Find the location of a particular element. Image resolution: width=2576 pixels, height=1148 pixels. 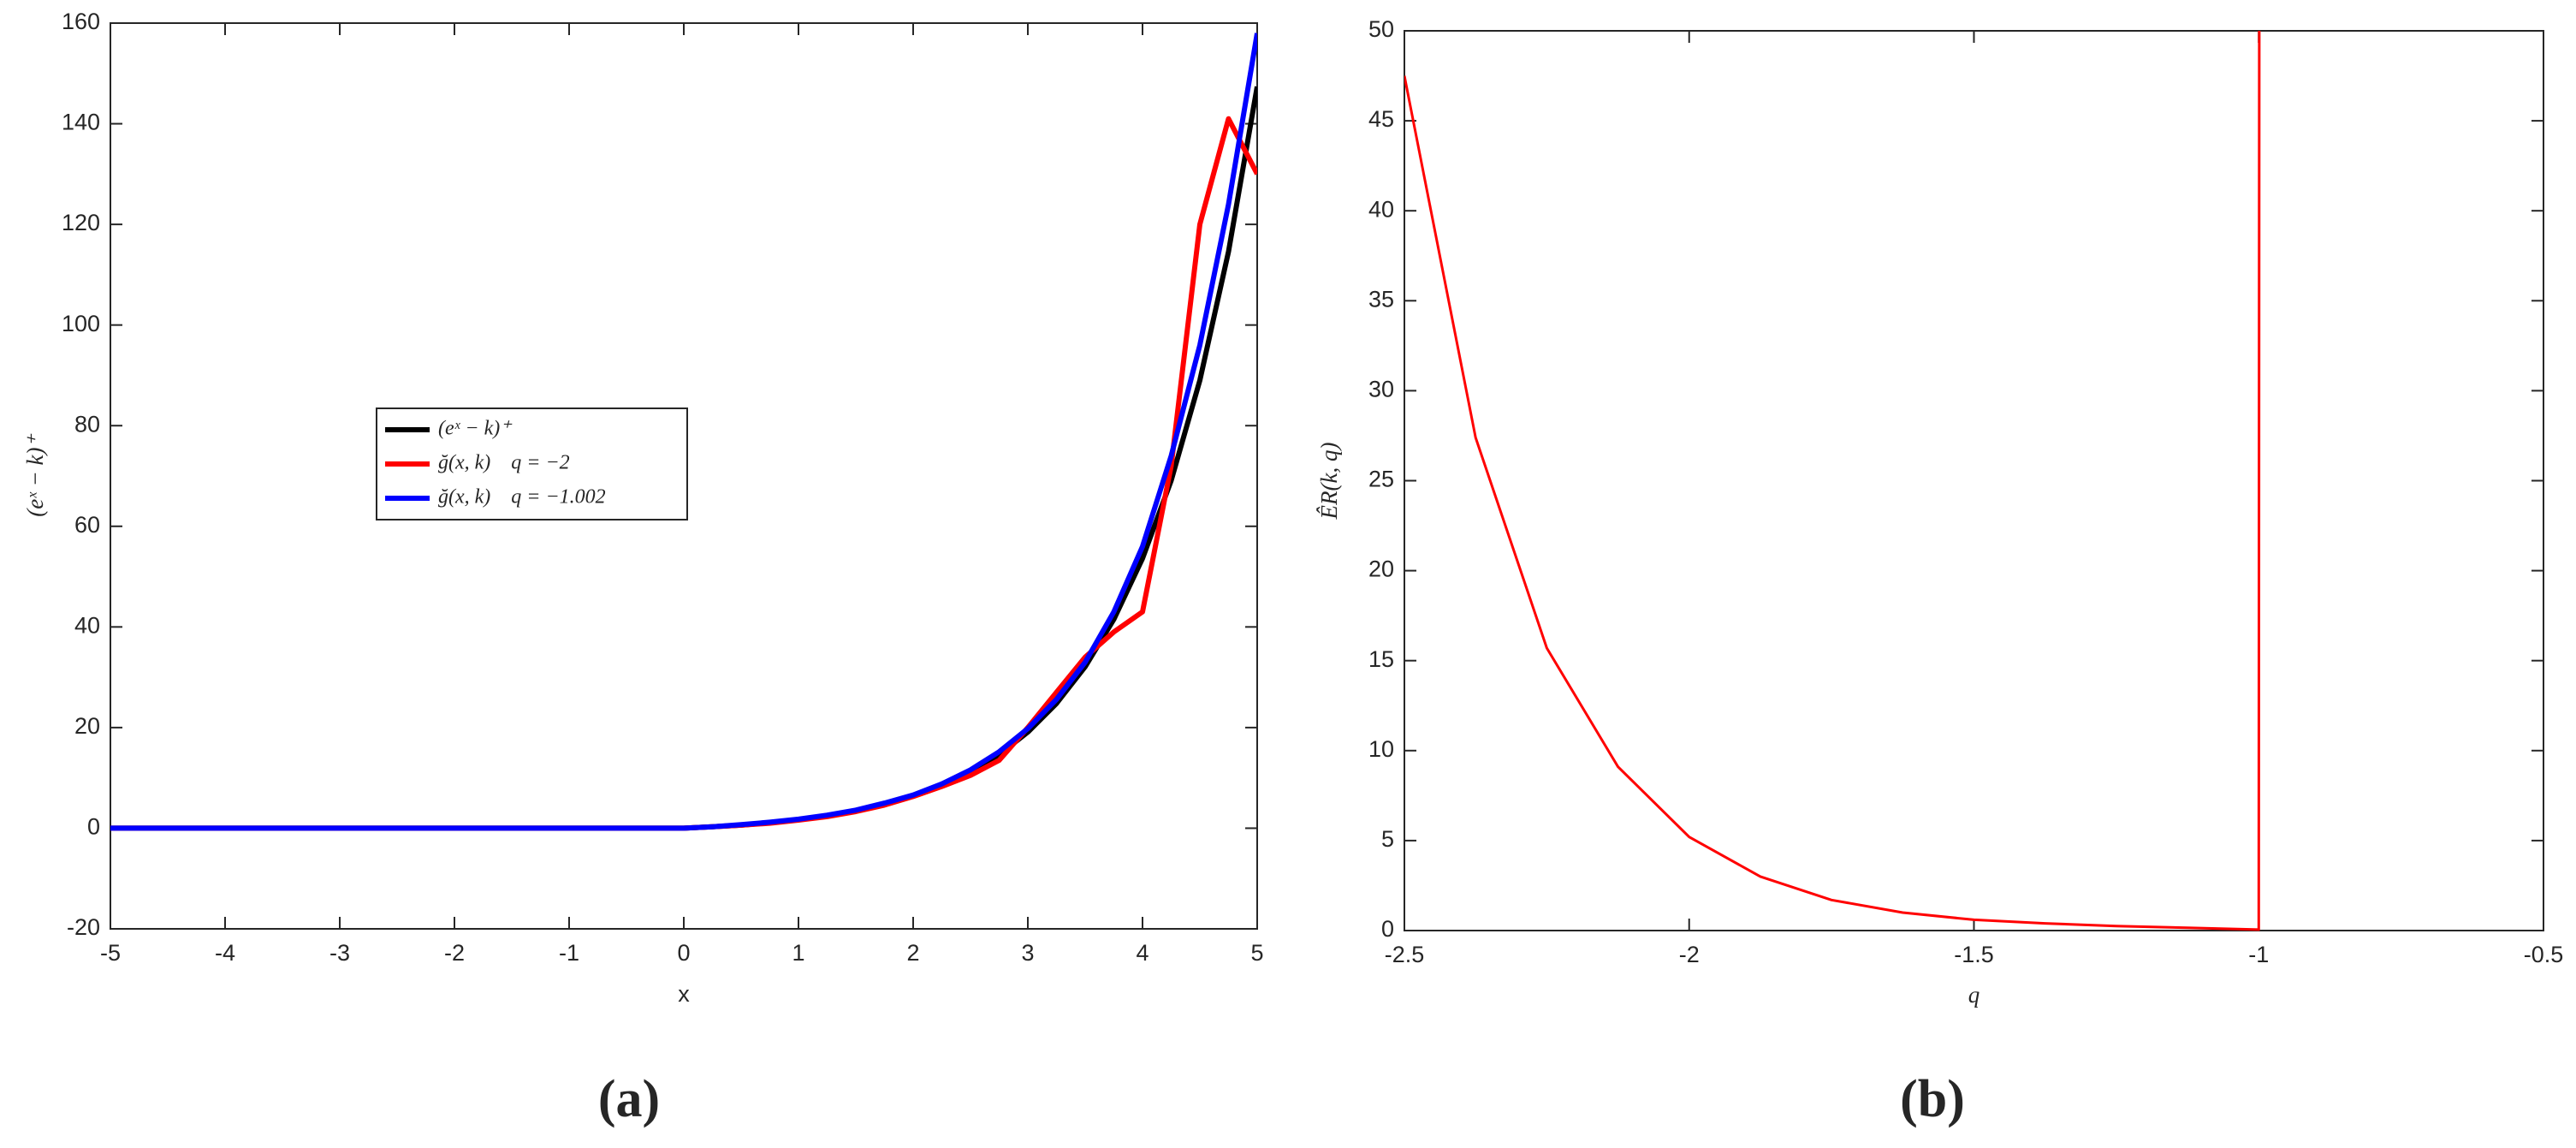

x-tick-label: 0 is located at coordinates (683, 953).